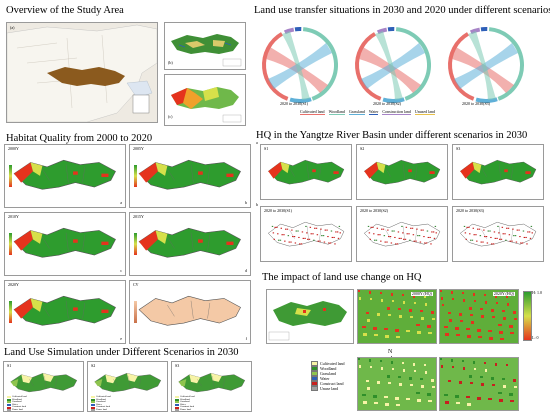 This screenshot has width=550, height=415. What do you see at coordinates (479, 384) in the screenshot?
I see `landuse-zoom-2020` at bounding box center [479, 384].